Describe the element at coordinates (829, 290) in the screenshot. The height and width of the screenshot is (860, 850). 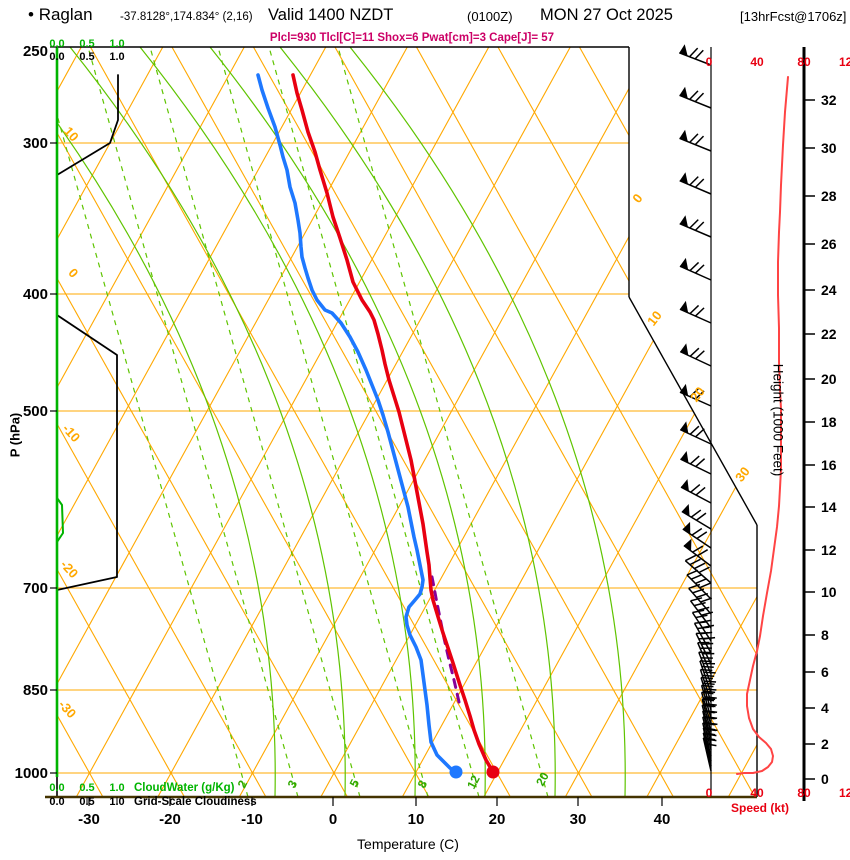
I see `height-tick-label: 24` at that location.